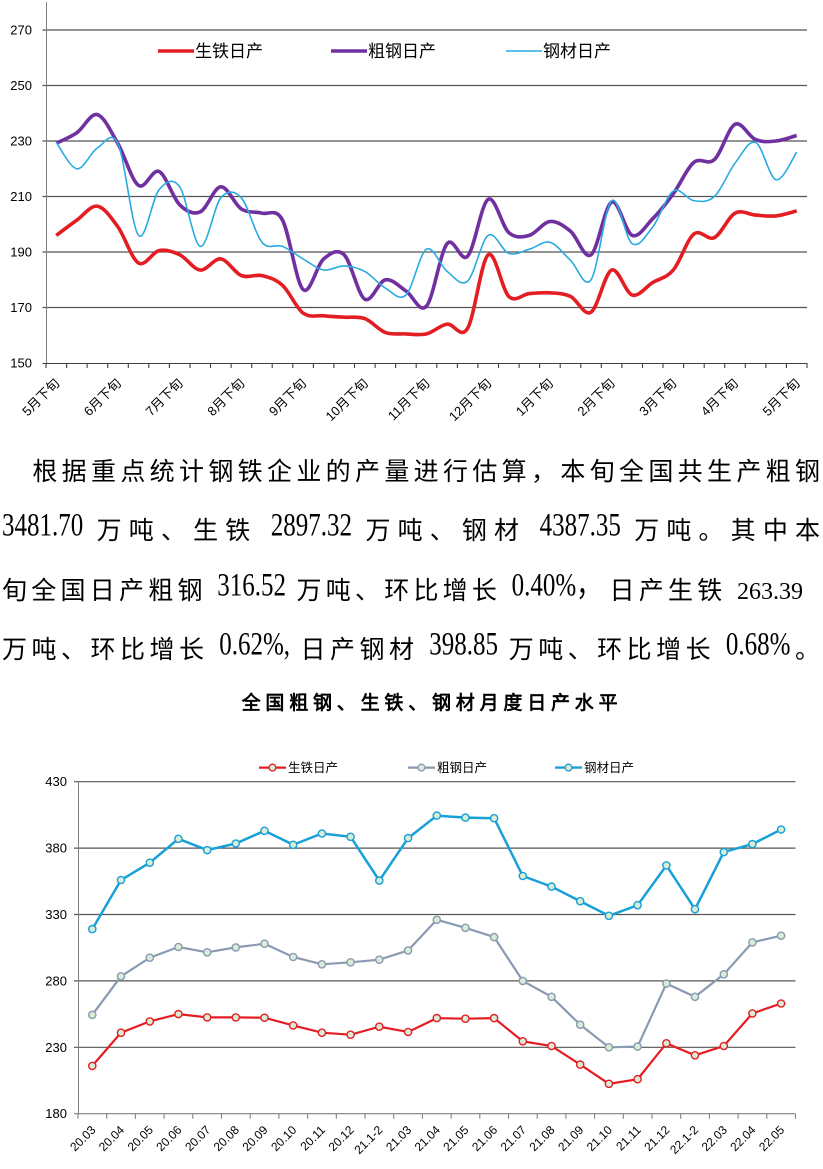 This screenshot has width=823, height=1169. What do you see at coordinates (484, 1138) in the screenshot?
I see `svg-text: 21.06` at bounding box center [484, 1138].